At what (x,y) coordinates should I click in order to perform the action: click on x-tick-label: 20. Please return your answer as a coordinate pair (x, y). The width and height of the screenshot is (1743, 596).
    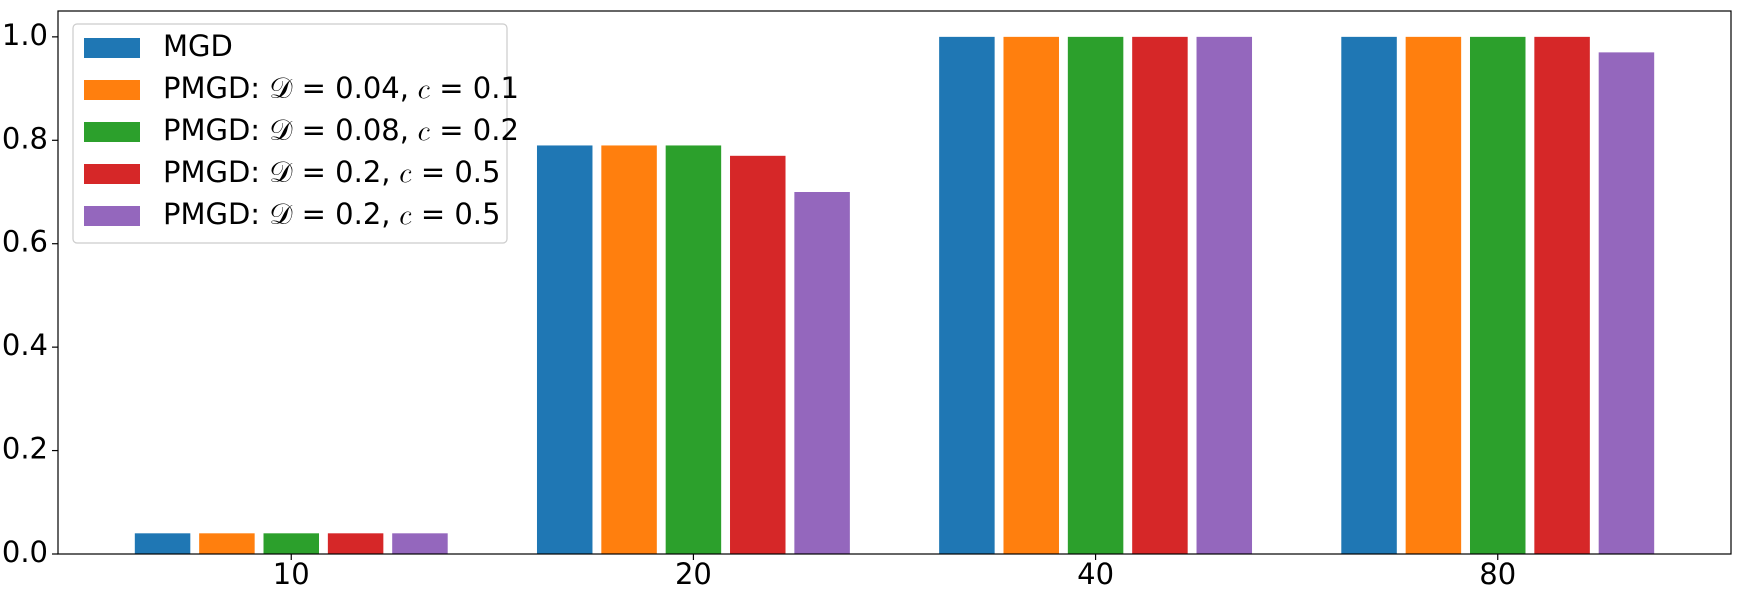
    Looking at the image, I should click on (693, 574).